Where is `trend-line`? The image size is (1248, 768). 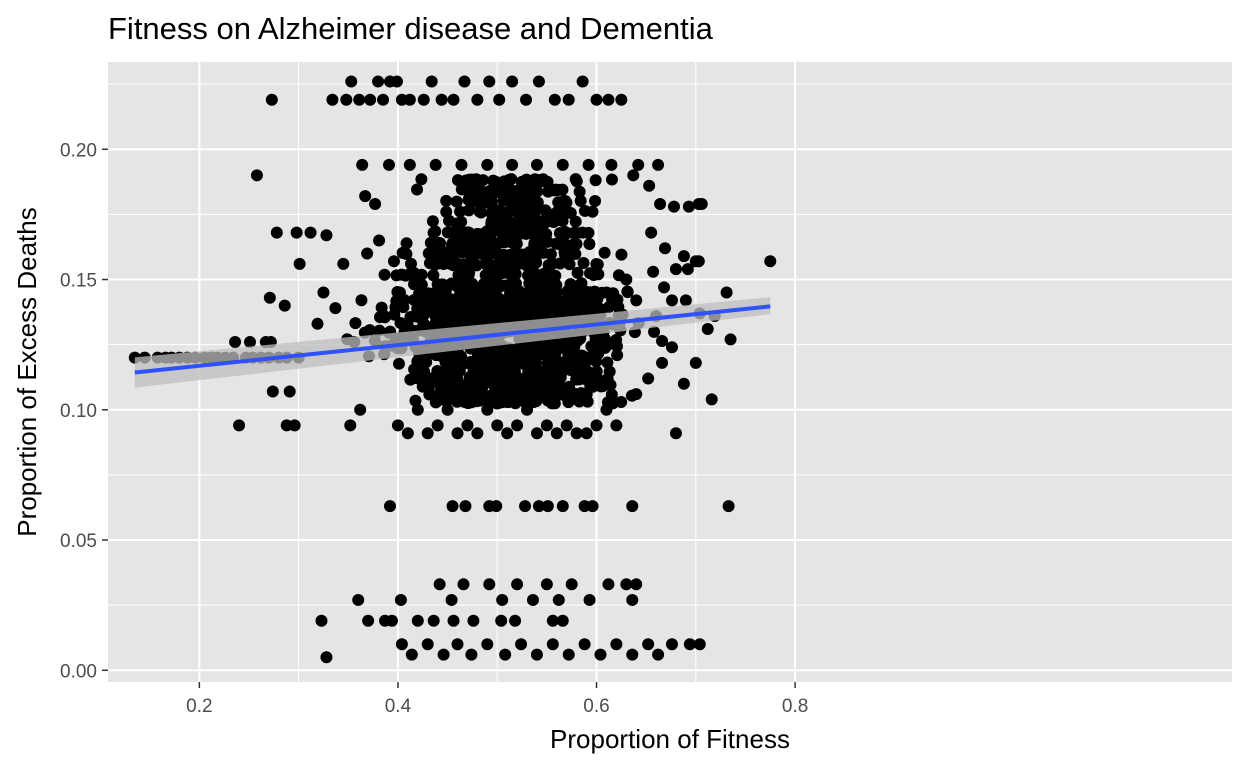
trend-line is located at coordinates (452, 339).